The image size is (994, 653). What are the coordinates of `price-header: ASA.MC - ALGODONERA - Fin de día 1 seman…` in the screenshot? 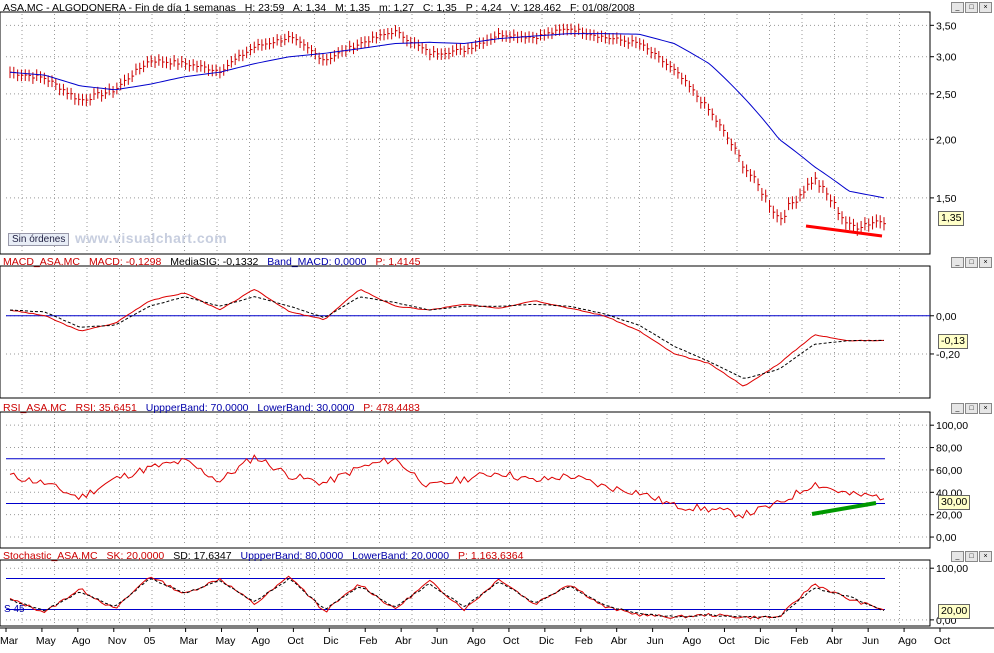 It's located at (322, 8).